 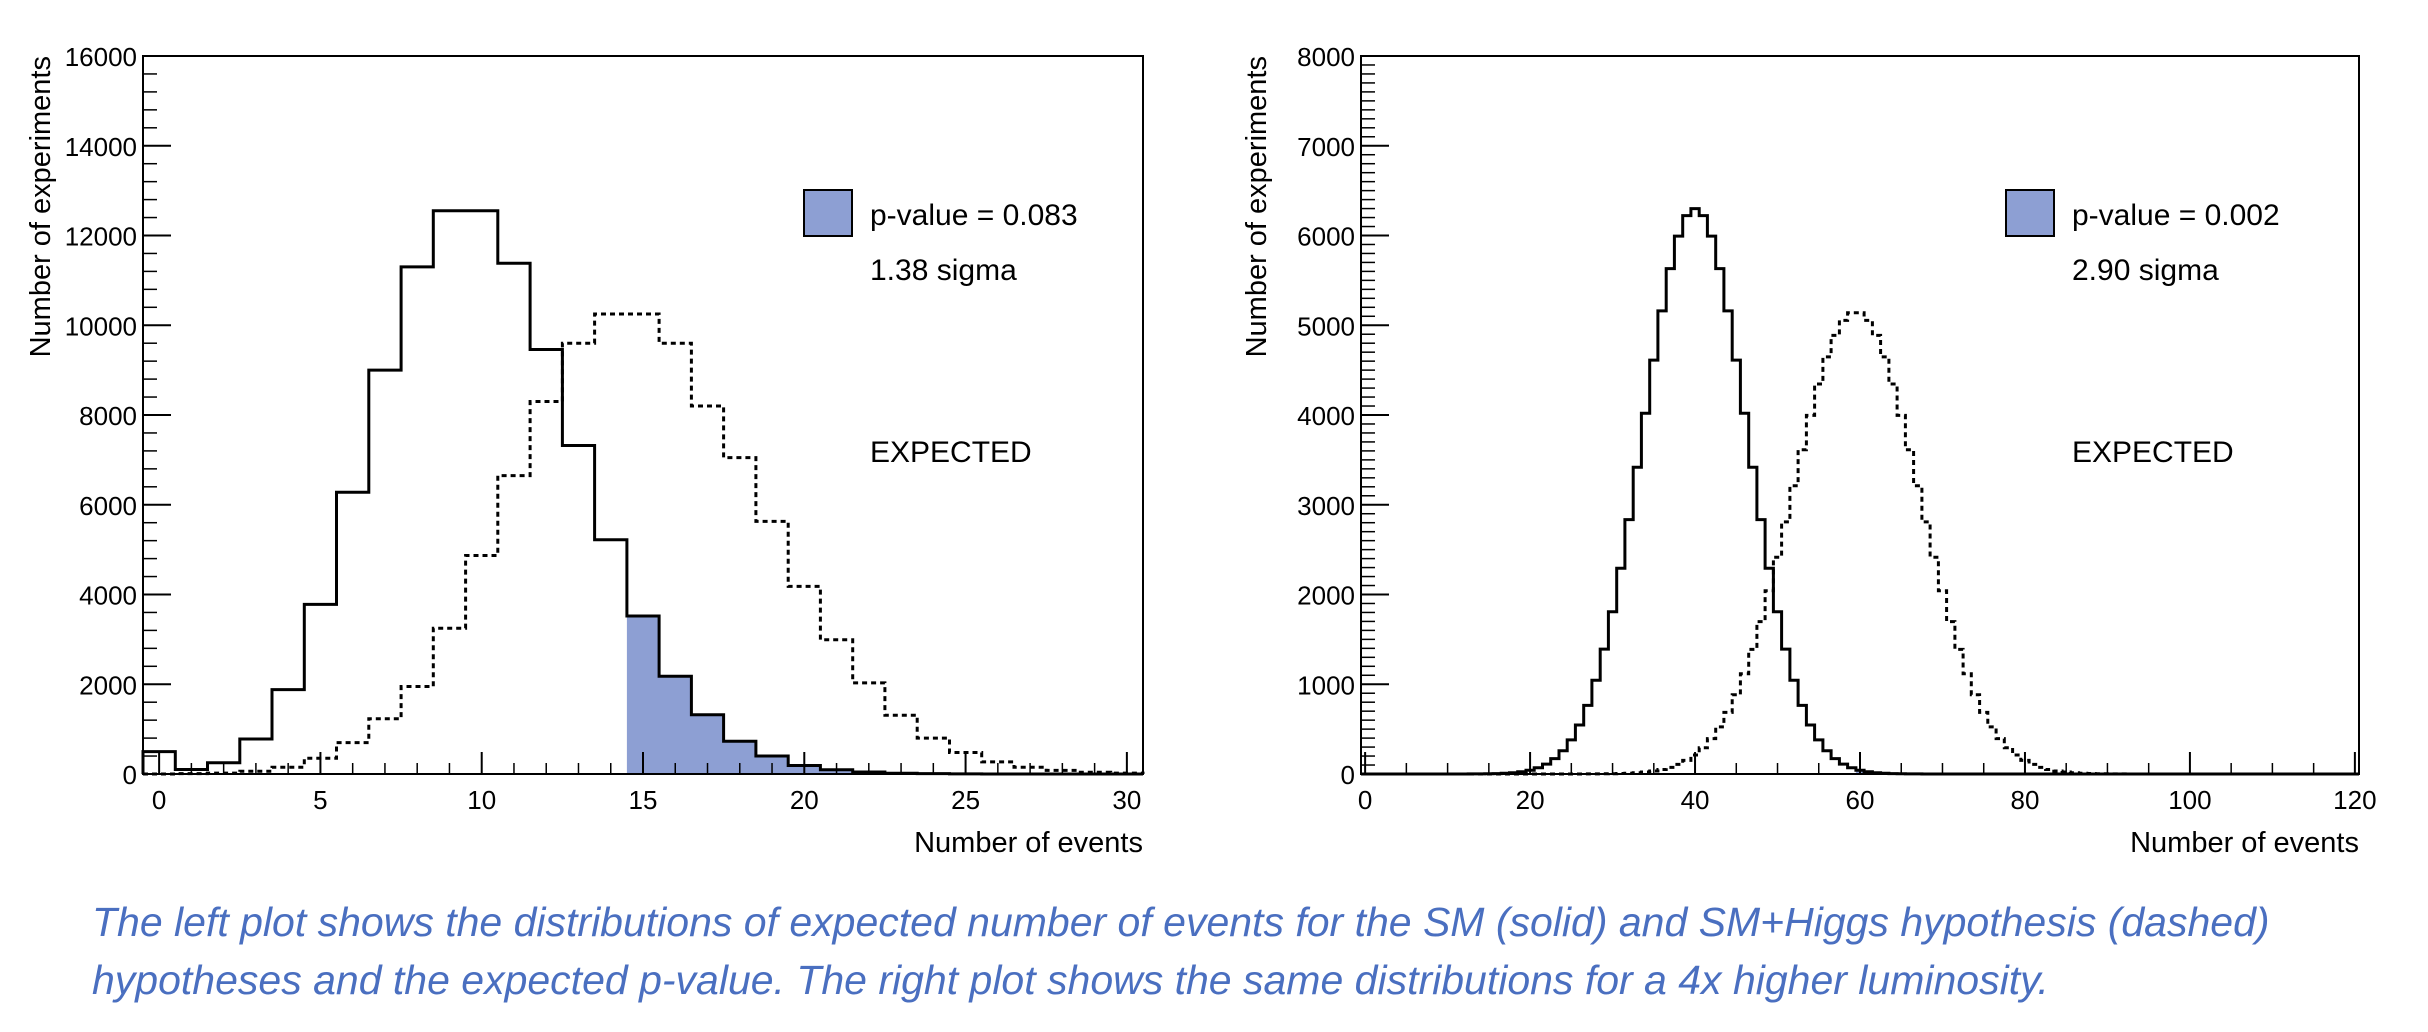 What do you see at coordinates (2189, 800) in the screenshot?
I see `x-tick-label: 100` at bounding box center [2189, 800].